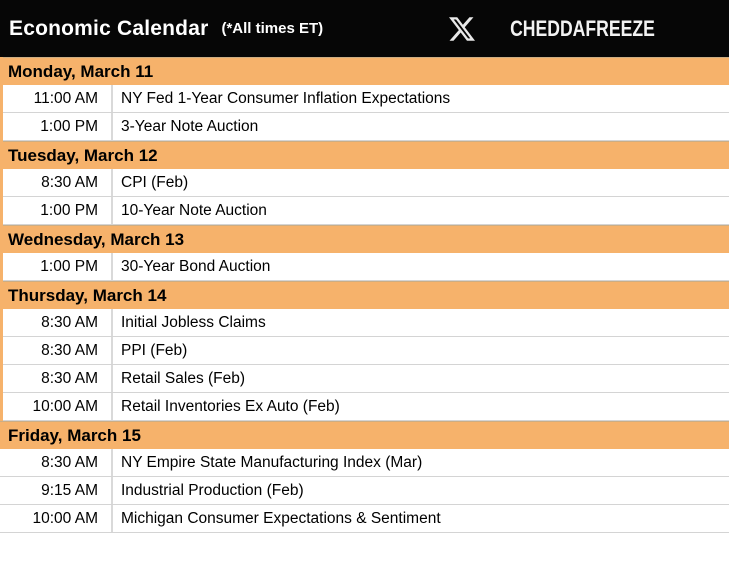  Describe the element at coordinates (194, 210) in the screenshot. I see `event-name: 10-Year Note Auction` at that location.